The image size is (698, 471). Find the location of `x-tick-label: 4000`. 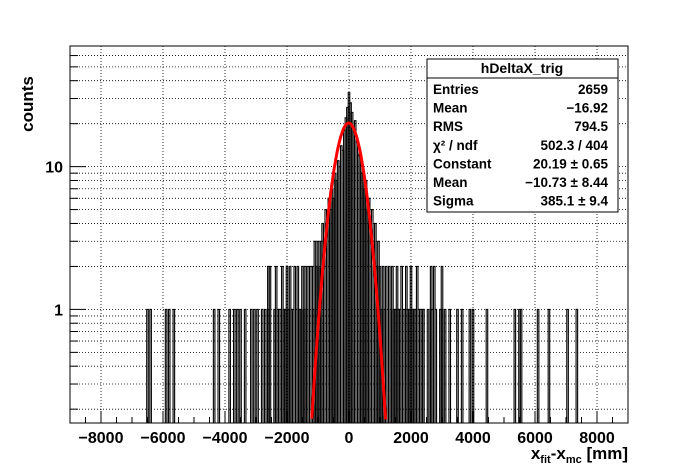

x-tick-label: 4000 is located at coordinates (473, 438).